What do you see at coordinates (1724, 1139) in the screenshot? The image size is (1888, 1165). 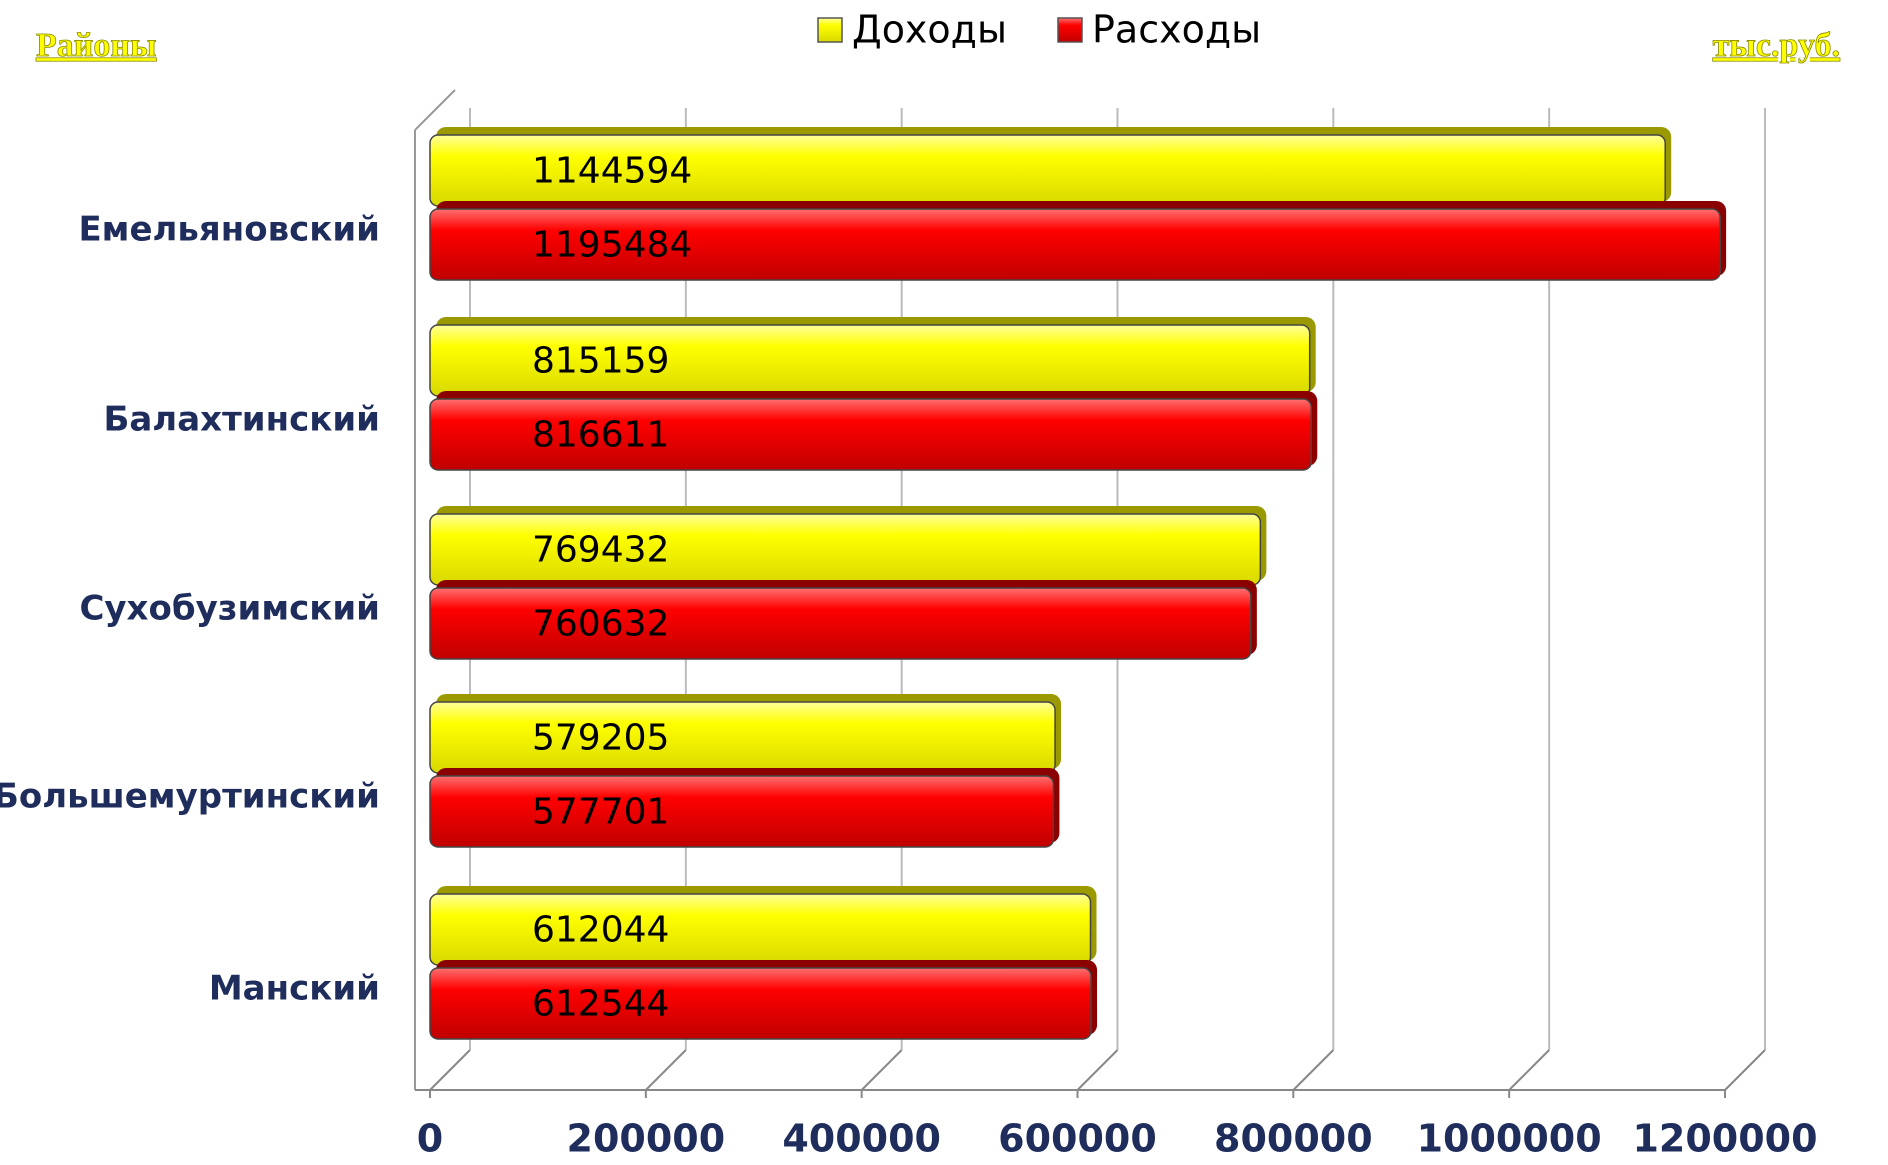 I see `x-tick-label: 1200000` at bounding box center [1724, 1139].